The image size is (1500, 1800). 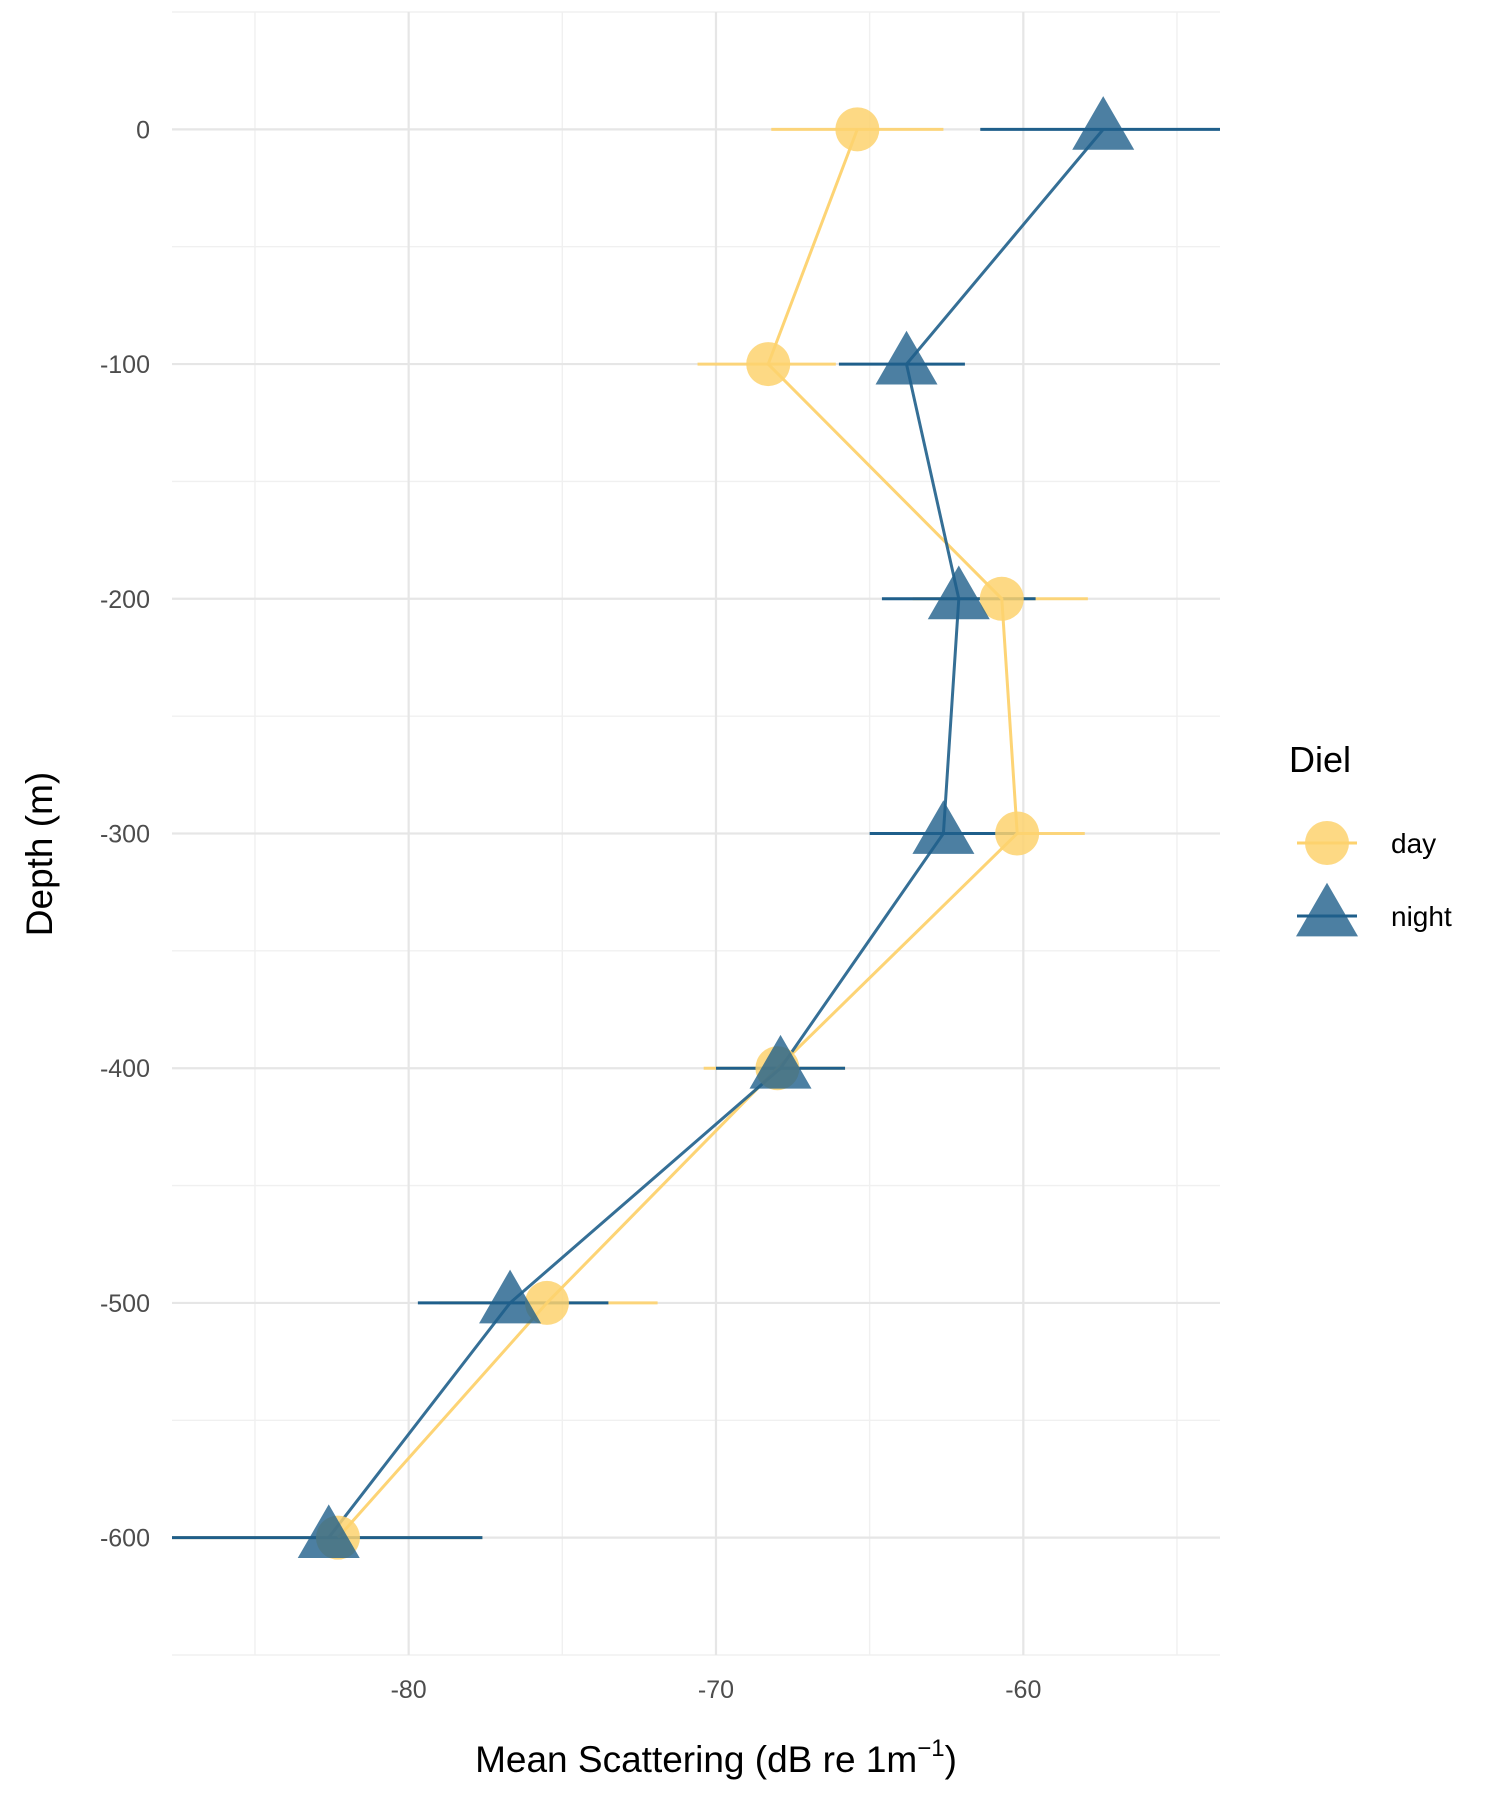 What do you see at coordinates (1374, 879) in the screenshot?
I see `legend-items: day night` at bounding box center [1374, 879].